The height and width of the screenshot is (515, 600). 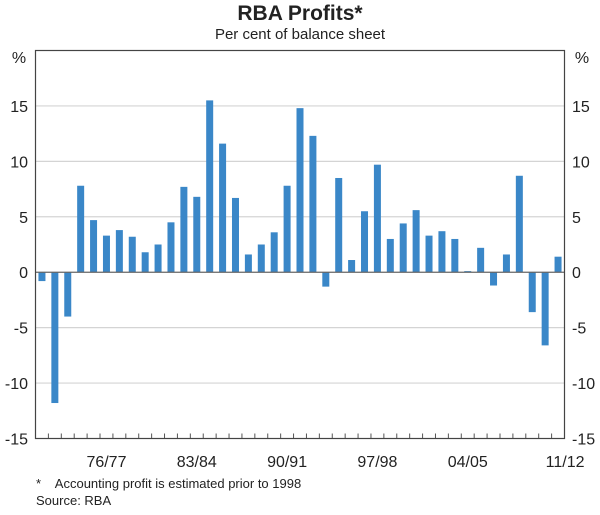 What do you see at coordinates (184, 229) in the screenshot?
I see `bar-82/83` at bounding box center [184, 229].